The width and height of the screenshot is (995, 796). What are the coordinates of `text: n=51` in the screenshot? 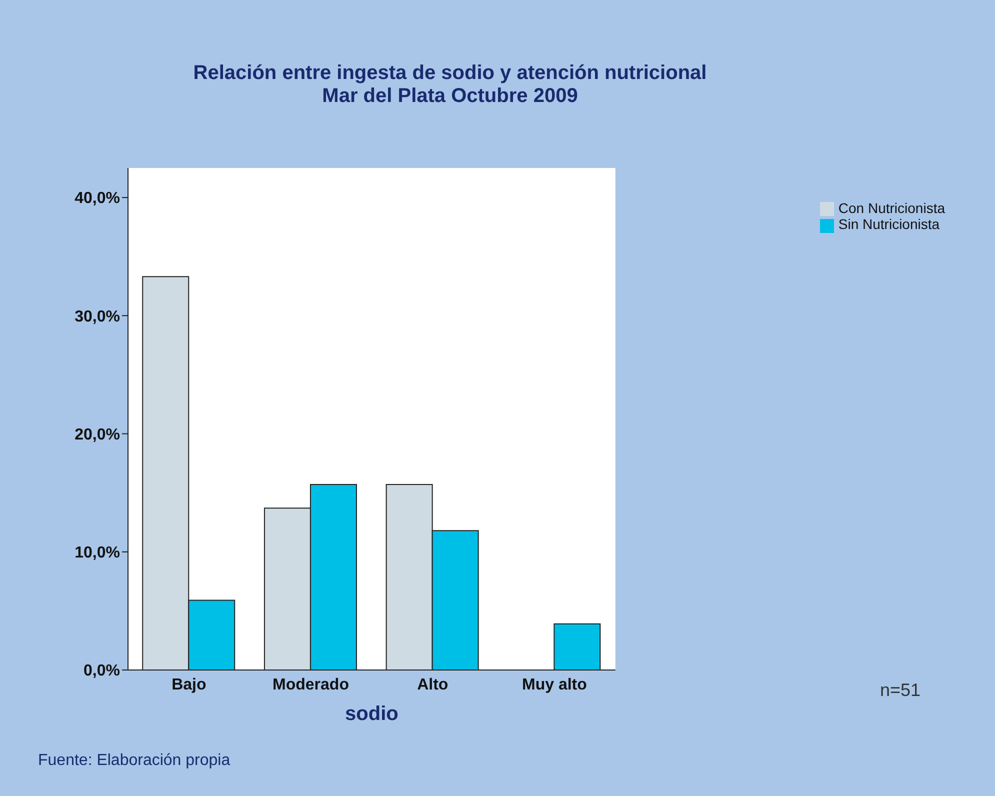 It's located at (900, 690).